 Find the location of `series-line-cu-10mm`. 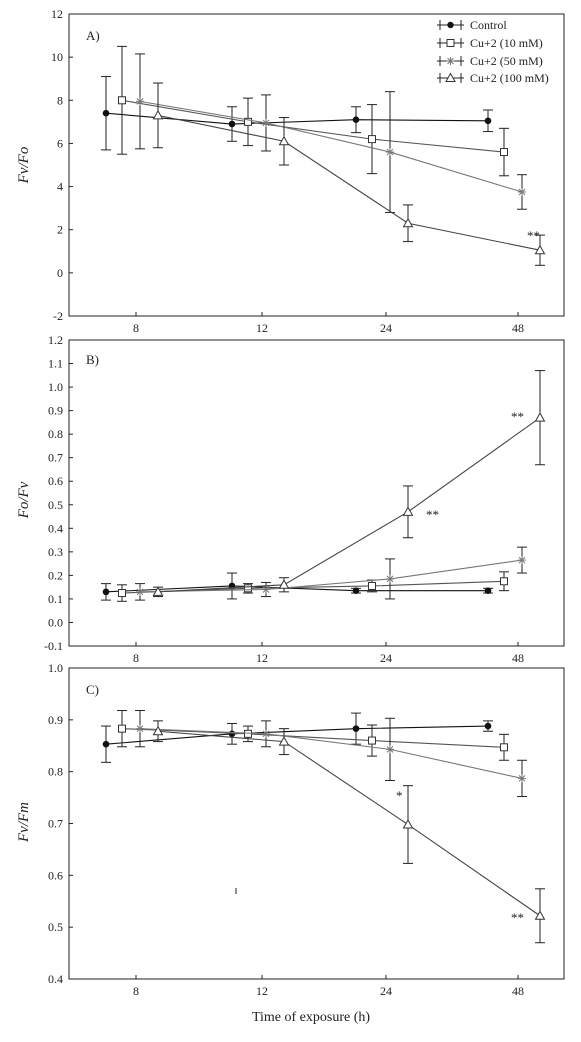

series-line-cu-10mm is located at coordinates (313, 126).